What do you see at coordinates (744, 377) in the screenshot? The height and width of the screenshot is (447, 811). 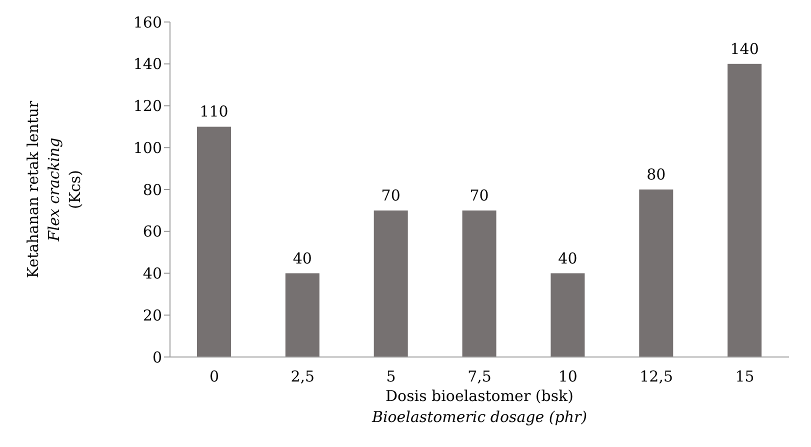 I see `x-tick-label: 15` at bounding box center [744, 377].